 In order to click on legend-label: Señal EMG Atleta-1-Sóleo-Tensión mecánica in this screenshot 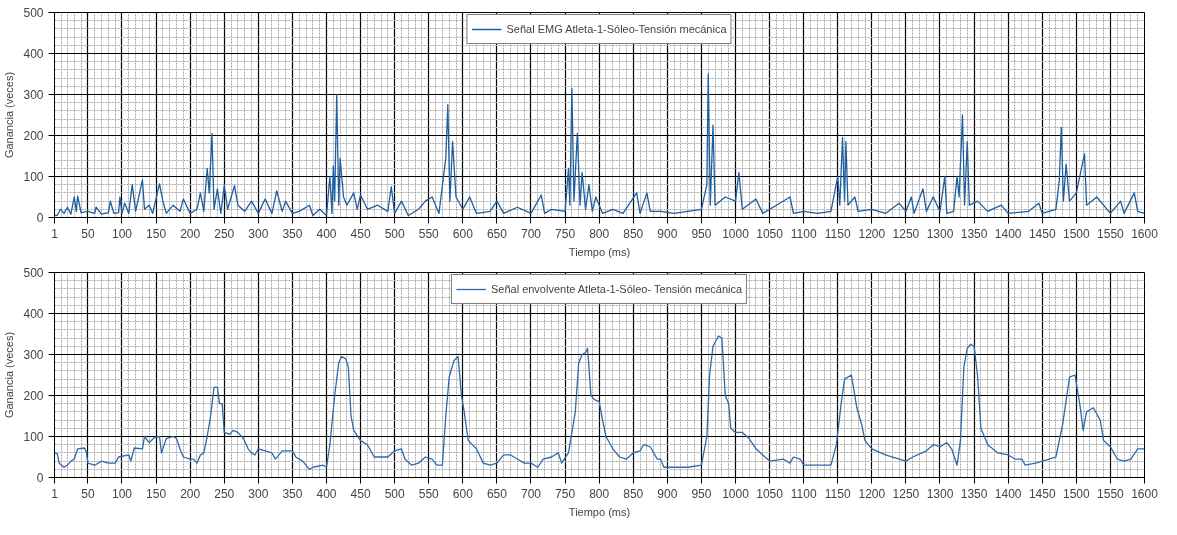, I will do `click(616, 29)`.